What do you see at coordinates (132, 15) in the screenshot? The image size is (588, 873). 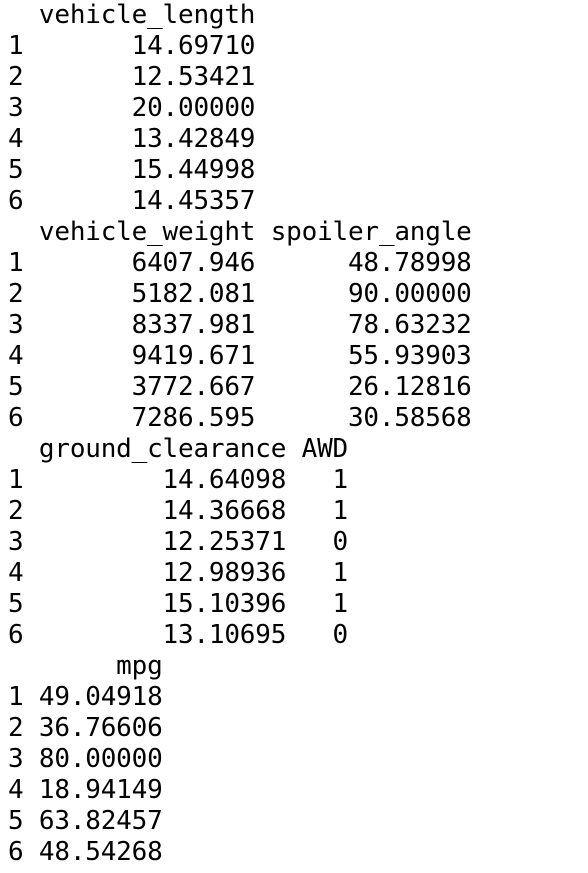 I see `column-header: vehicle_length` at bounding box center [132, 15].